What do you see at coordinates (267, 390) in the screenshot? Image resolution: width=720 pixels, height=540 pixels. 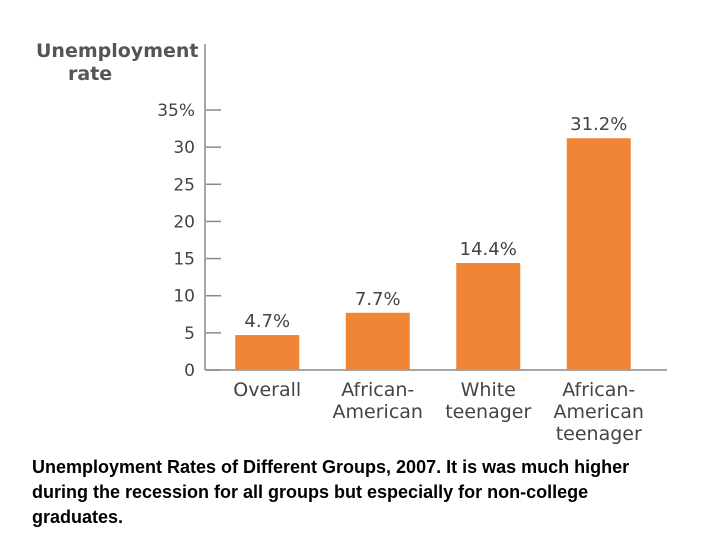 I see `category-label: Overall` at bounding box center [267, 390].